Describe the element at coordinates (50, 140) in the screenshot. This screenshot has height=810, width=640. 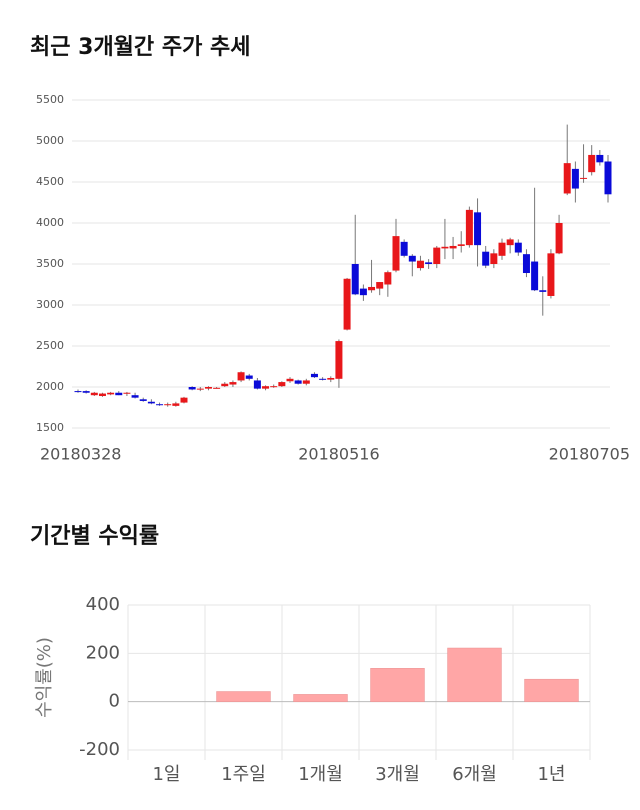
I see `y-tick-label: 5000` at that location.